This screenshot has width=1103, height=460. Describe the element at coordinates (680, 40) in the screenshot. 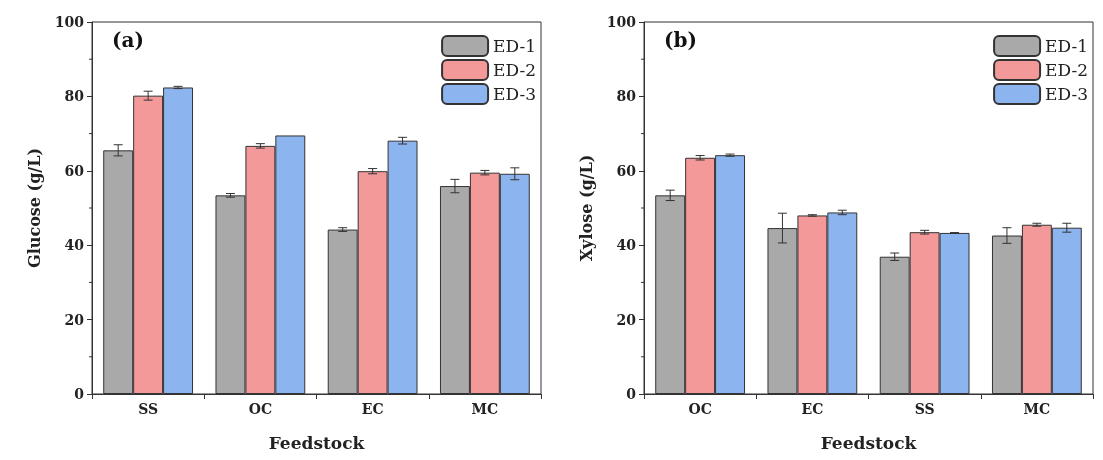

I see `annotation: (b)` at that location.